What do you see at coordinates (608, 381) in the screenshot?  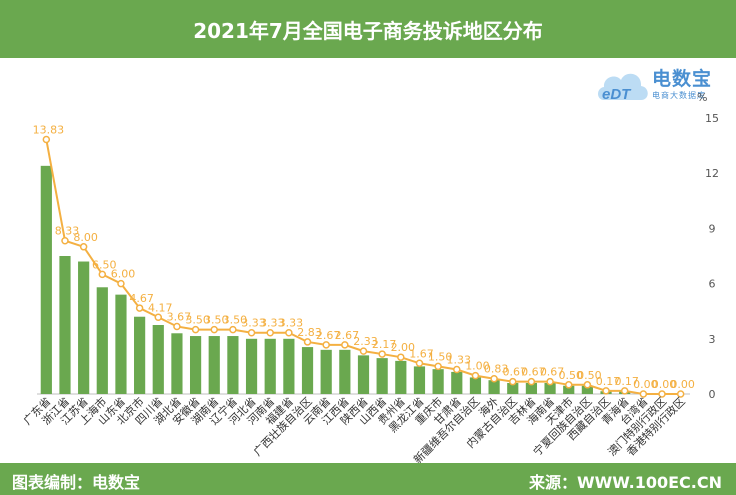 I see `data-label: 0.17` at bounding box center [608, 381].